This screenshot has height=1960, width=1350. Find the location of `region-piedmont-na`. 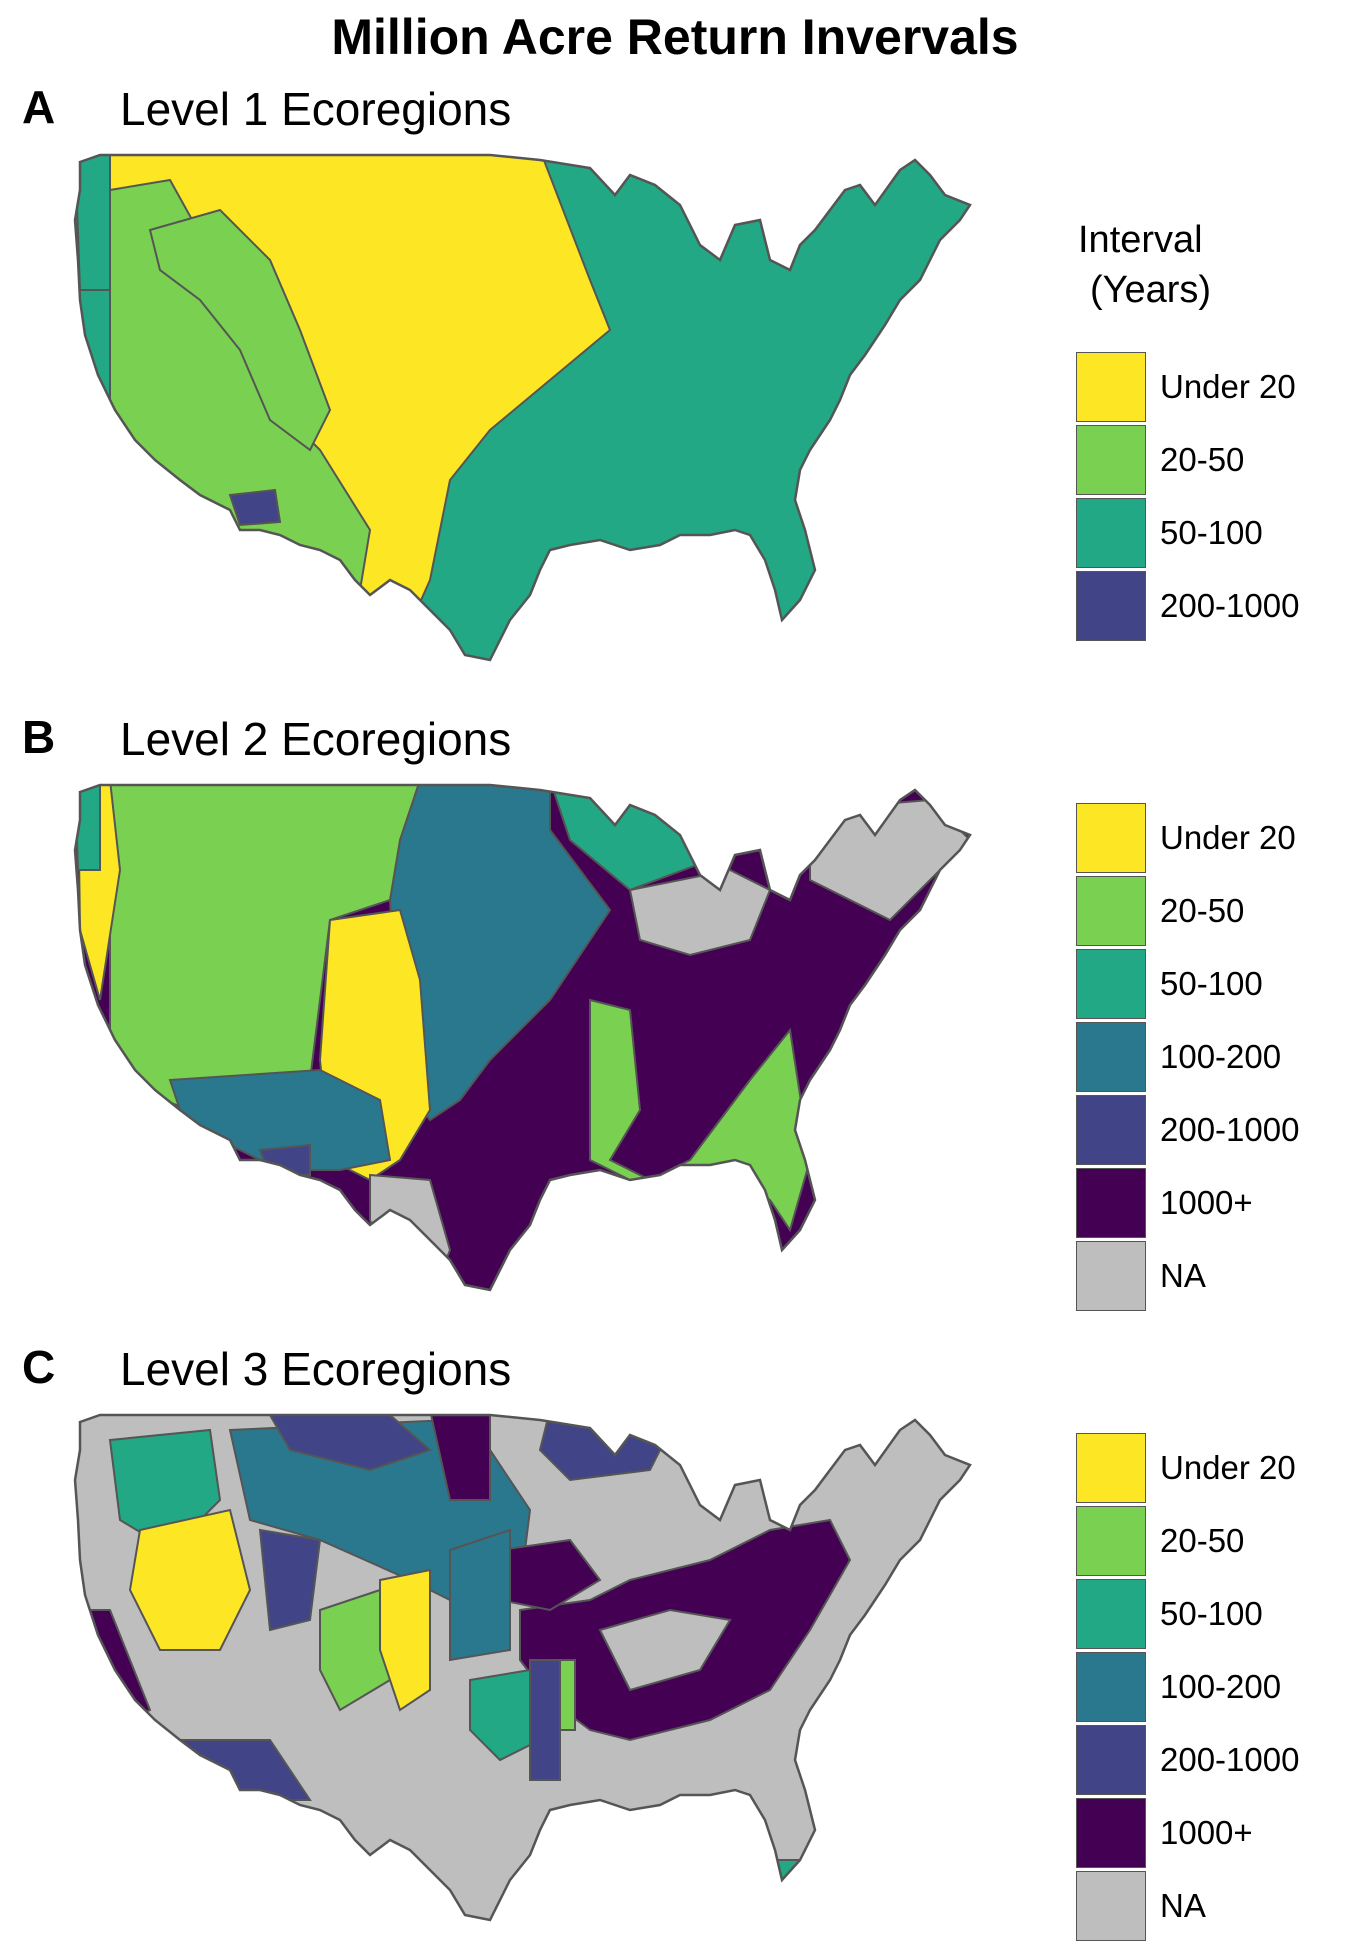

region-piedmont-na is located at coordinates (665, 1650).